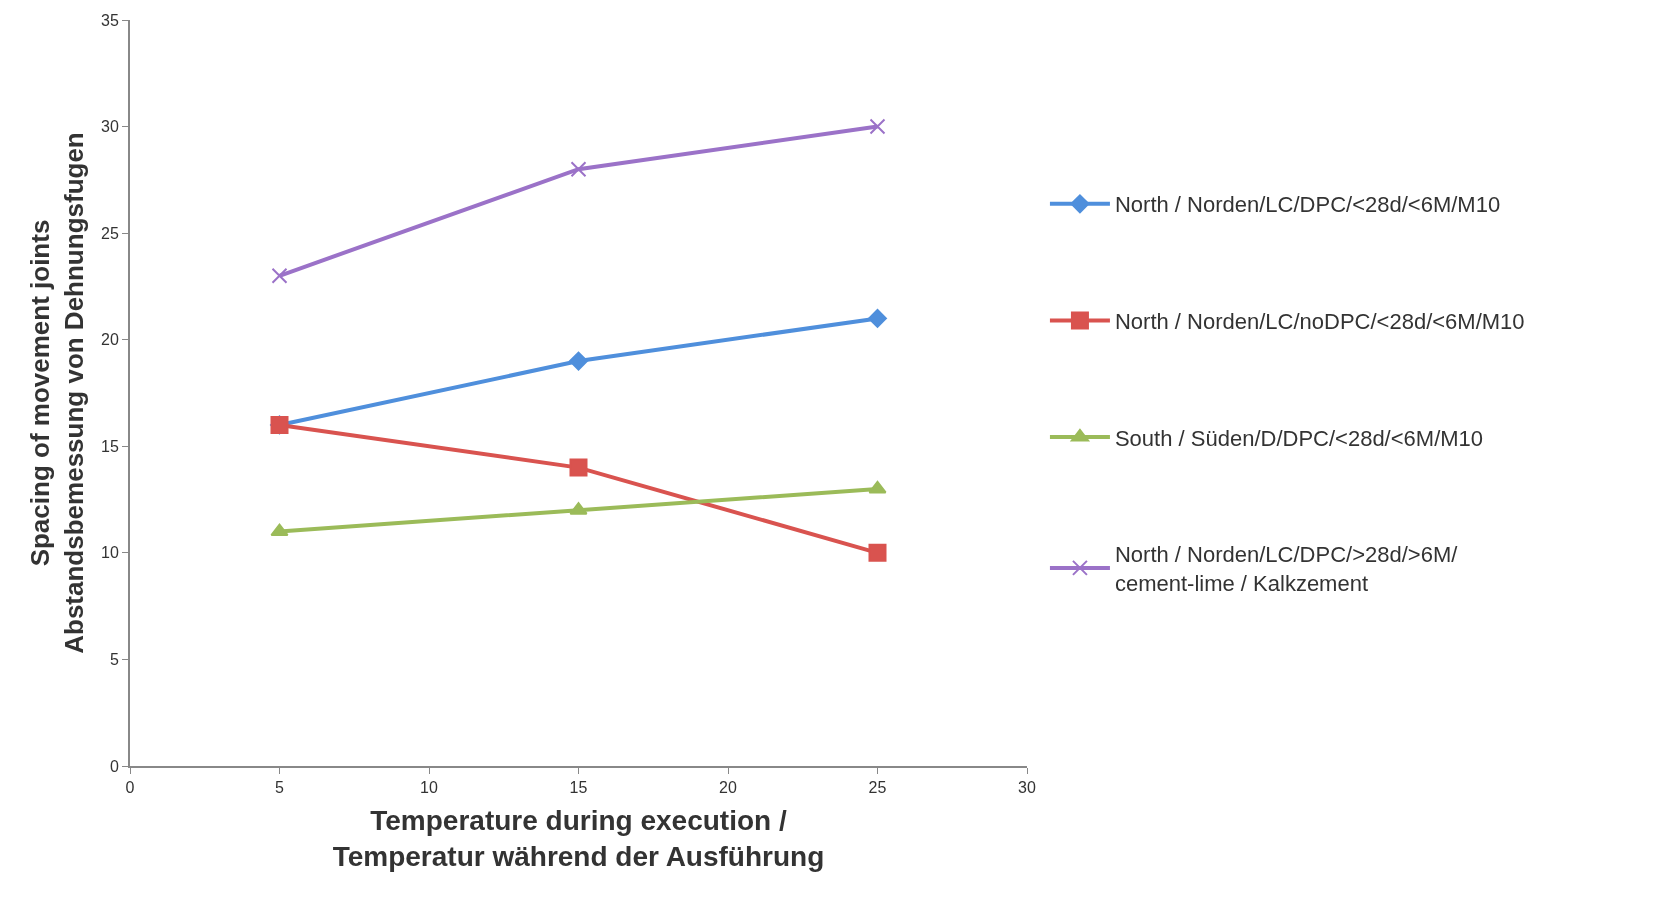 This screenshot has width=1667, height=916. I want to click on x-tick-label: 10, so click(429, 788).